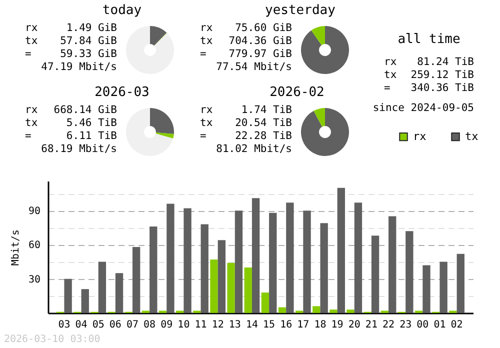 Image resolution: width=500 pixels, height=348 pixels. I want to click on x-tick-label: 01, so click(440, 325).